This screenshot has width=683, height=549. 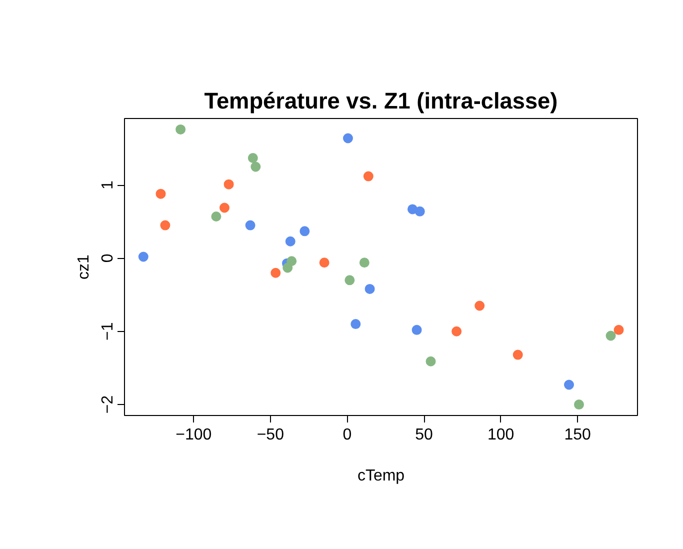 What do you see at coordinates (578, 435) in the screenshot?
I see `x-tick-label: 150` at bounding box center [578, 435].